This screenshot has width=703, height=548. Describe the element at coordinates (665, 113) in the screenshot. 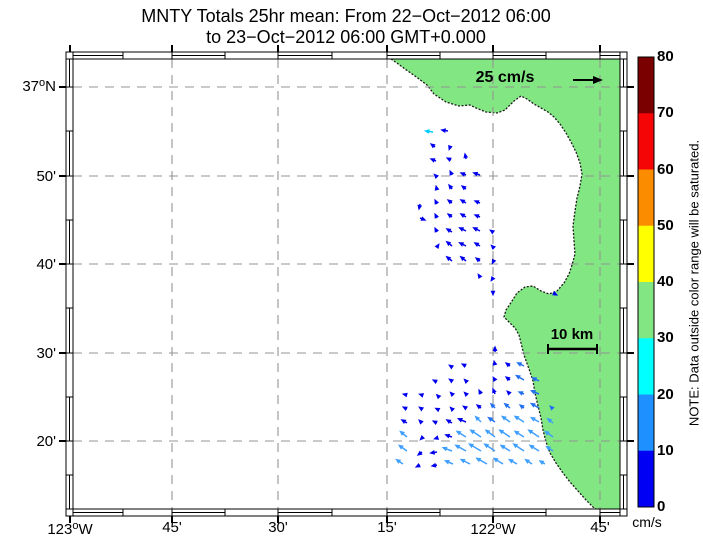

I see `colorbar-tick-label: 70` at that location.